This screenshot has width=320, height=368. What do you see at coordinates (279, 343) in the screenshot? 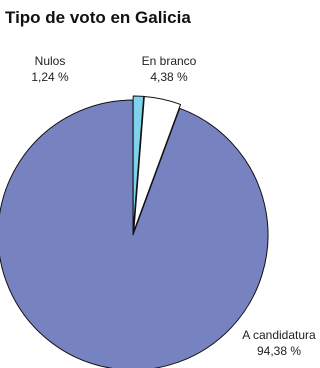
I see `slice-label-a-candidatura: A candidatura 94,38 %` at bounding box center [279, 343].